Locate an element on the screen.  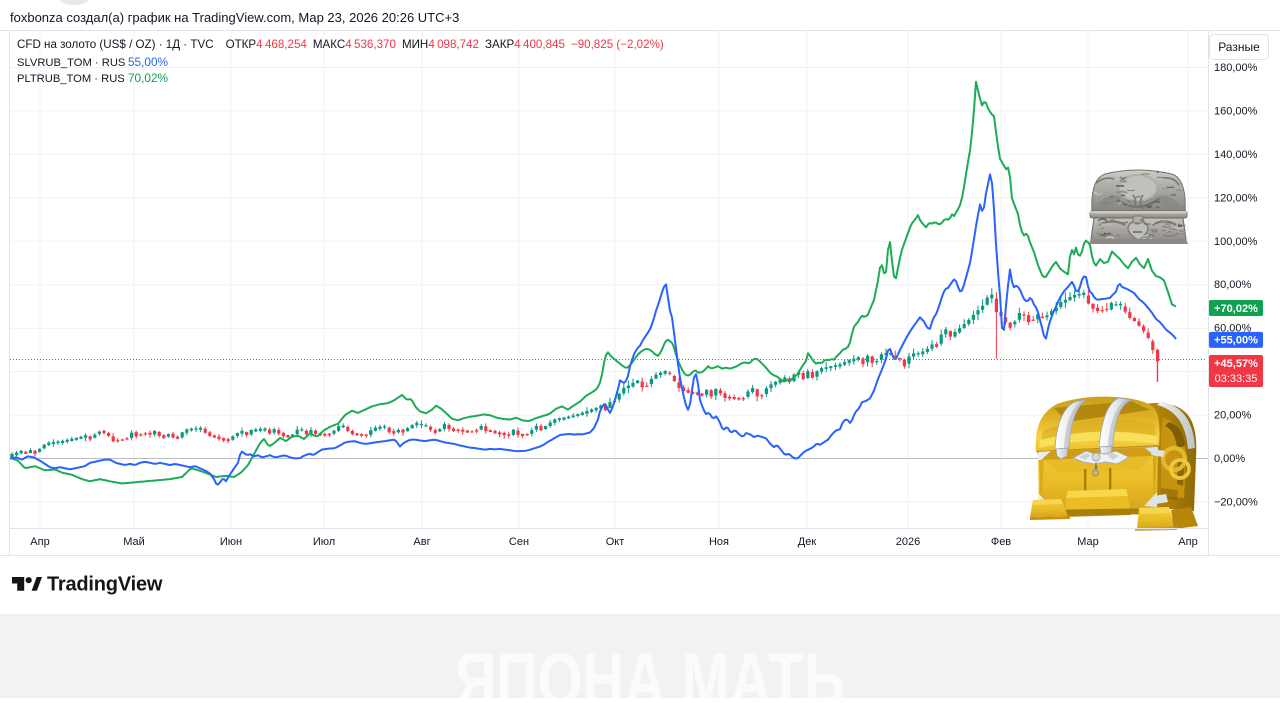
svg-text: 20,00% is located at coordinates (1233, 416).